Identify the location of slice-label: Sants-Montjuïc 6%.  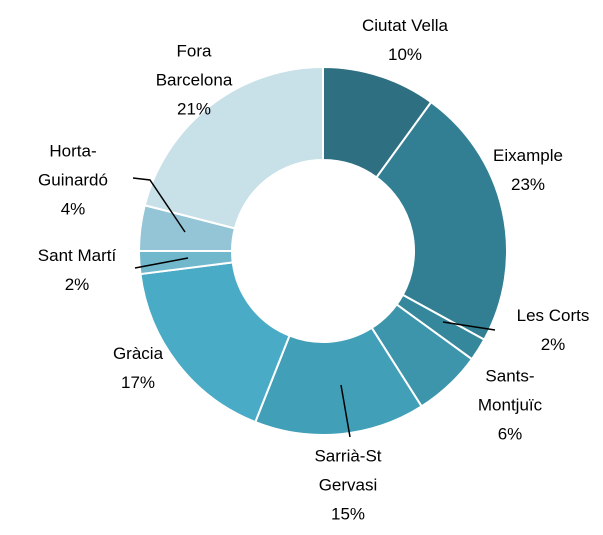
(510, 405).